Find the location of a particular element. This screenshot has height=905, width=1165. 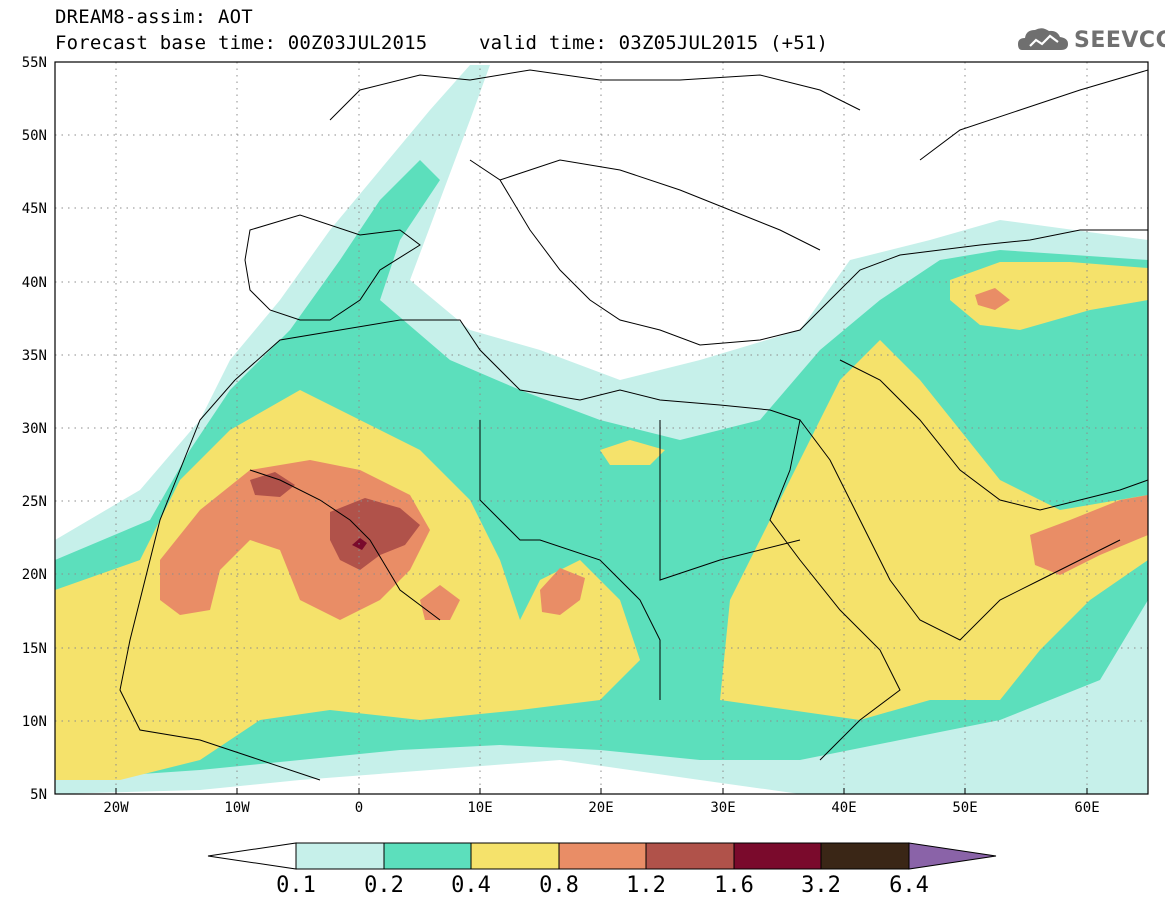

colorbar-label: 3.2 is located at coordinates (821, 885).